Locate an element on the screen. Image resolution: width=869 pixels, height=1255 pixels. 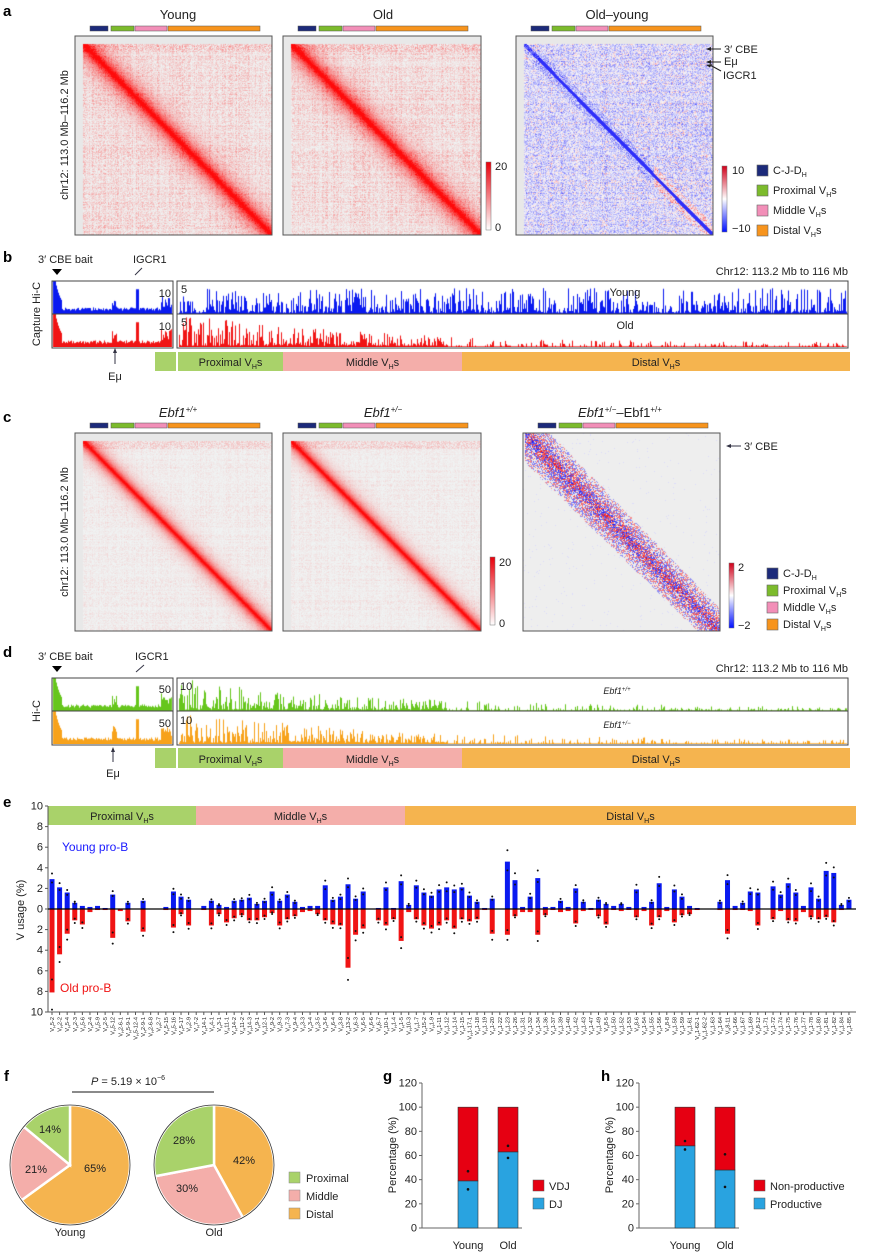
x-tick-label: VH2-5 is located at coordinates (106, 1024).